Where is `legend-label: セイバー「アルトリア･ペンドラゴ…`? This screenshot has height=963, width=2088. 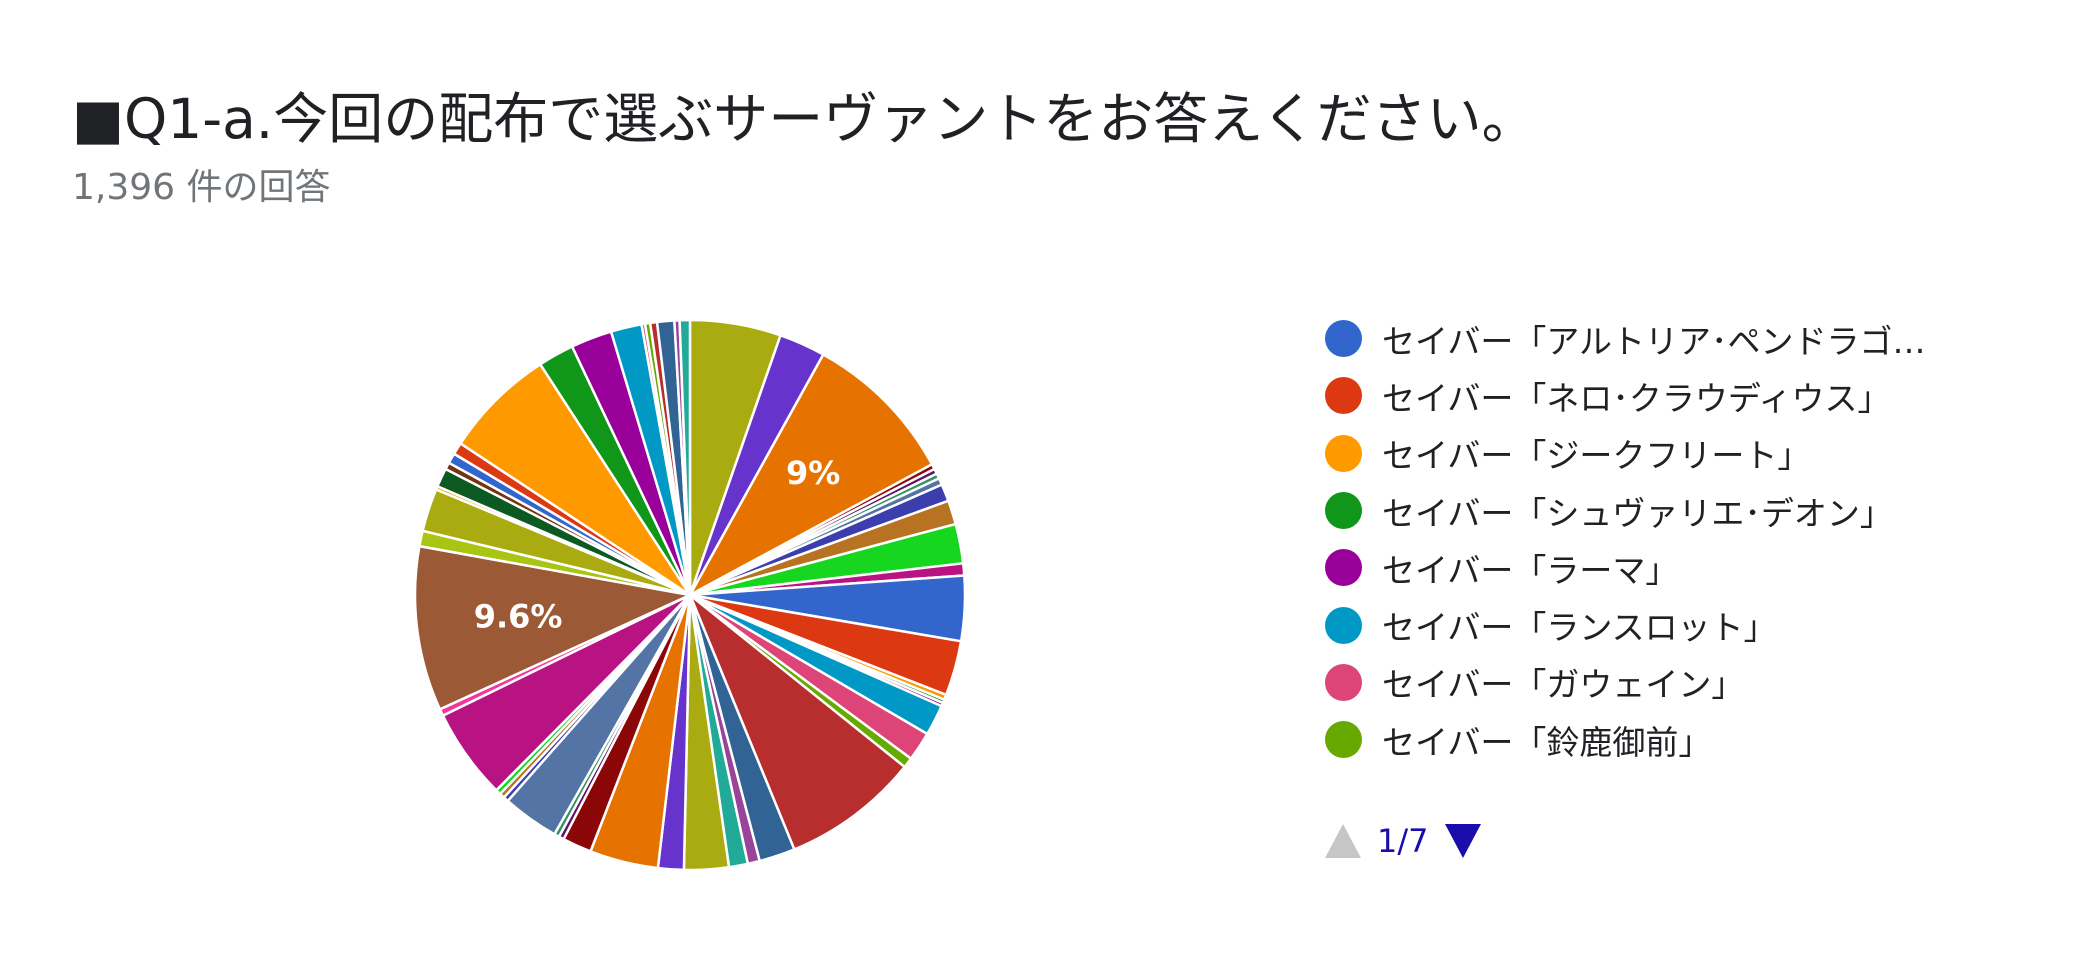
legend-label: セイバー「アルトリア･ペンドラゴ… is located at coordinates (1654, 341).